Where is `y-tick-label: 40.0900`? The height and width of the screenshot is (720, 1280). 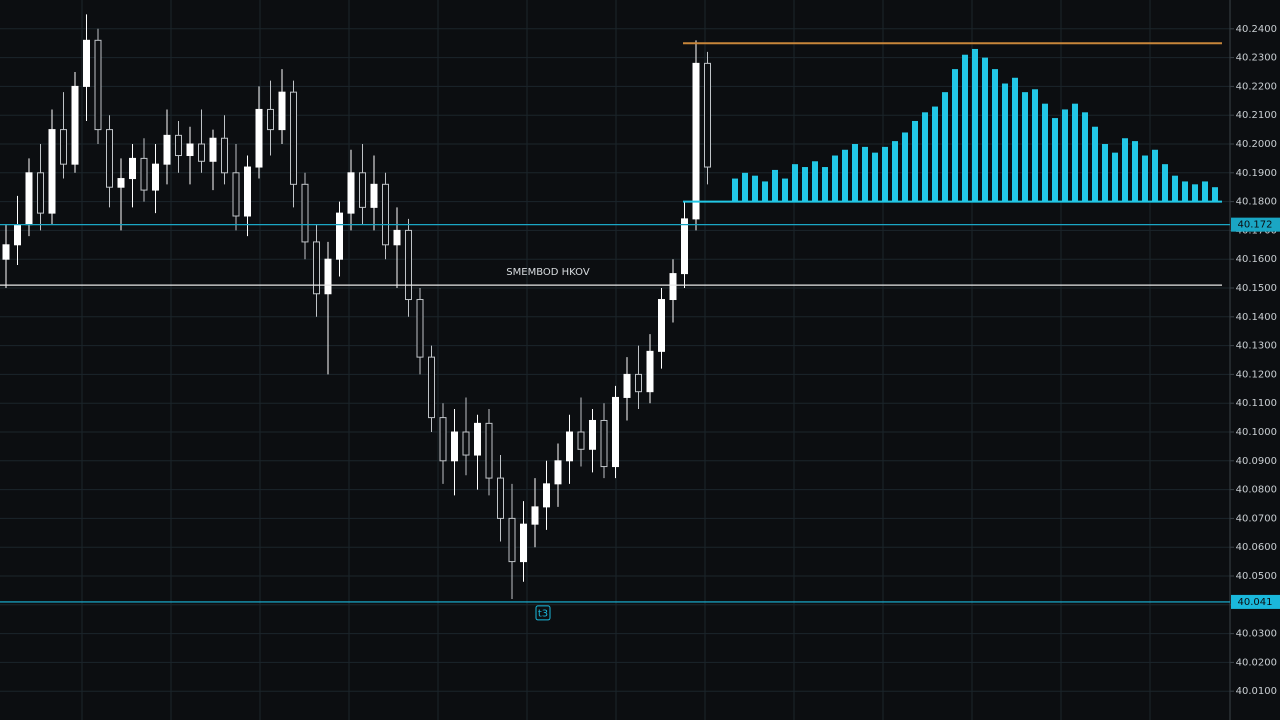 y-tick-label: 40.0900 is located at coordinates (1256, 461).